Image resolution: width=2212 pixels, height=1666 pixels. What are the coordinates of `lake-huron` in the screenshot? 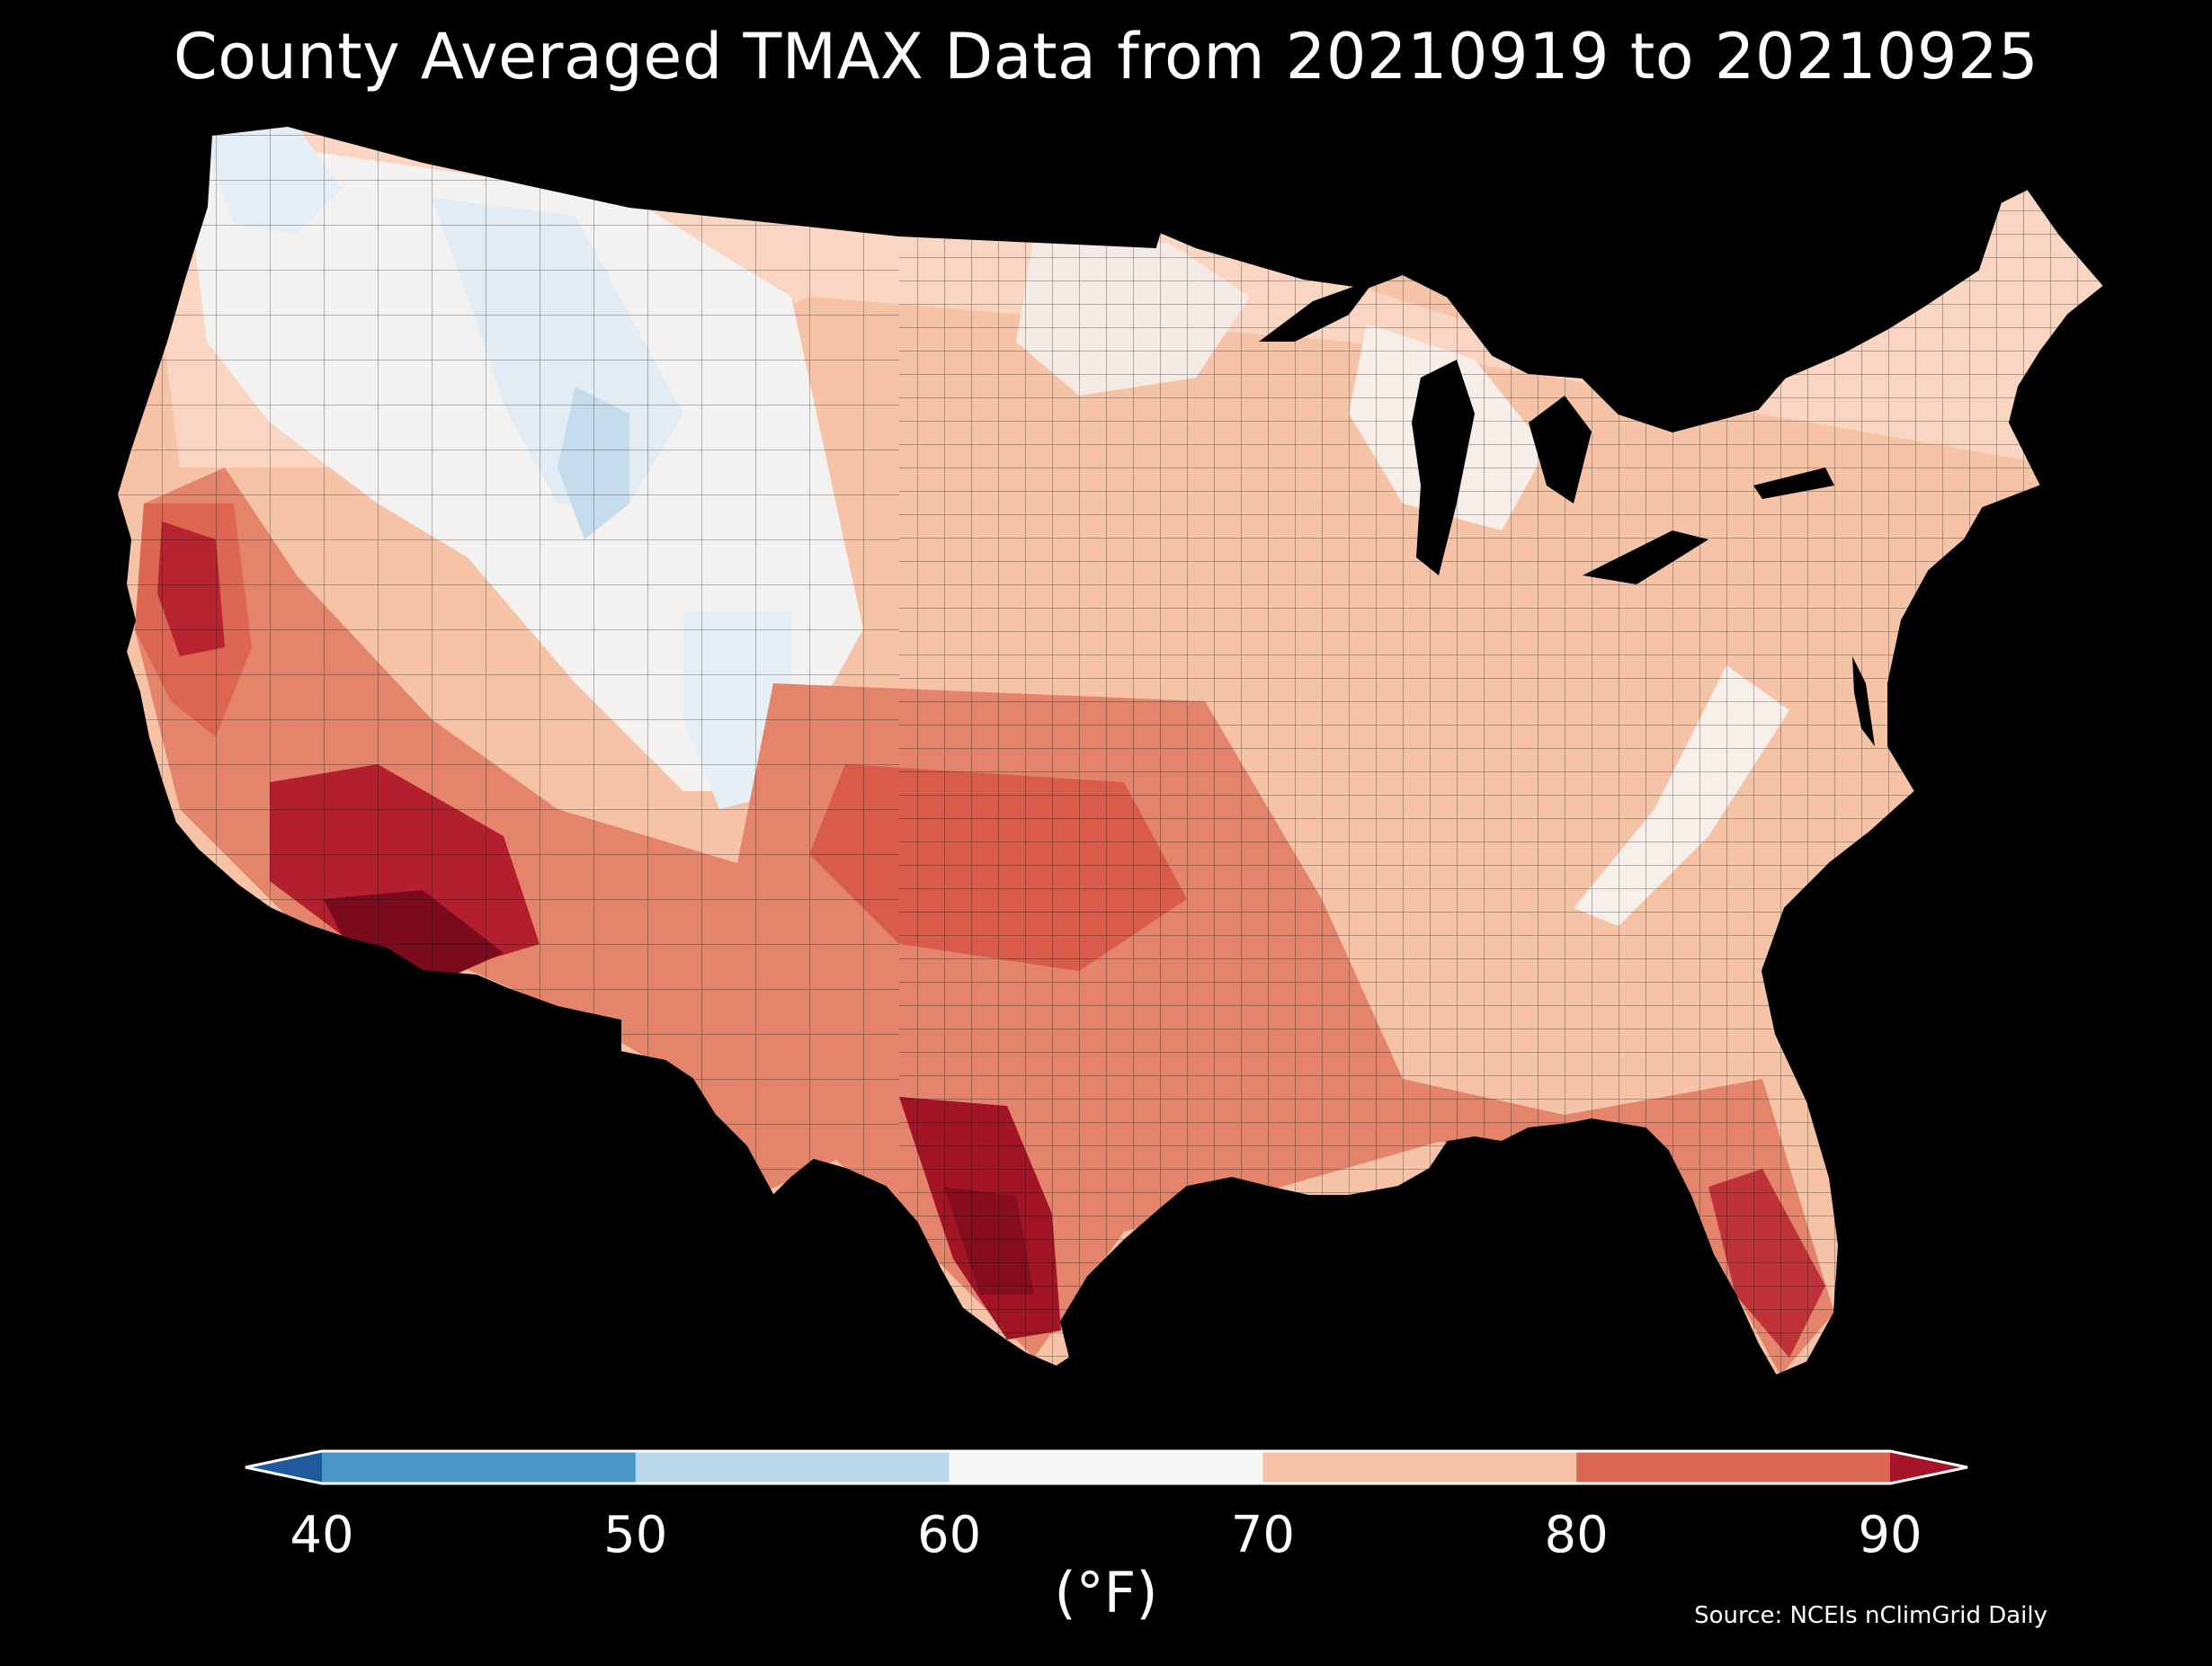 It's located at (1560, 450).